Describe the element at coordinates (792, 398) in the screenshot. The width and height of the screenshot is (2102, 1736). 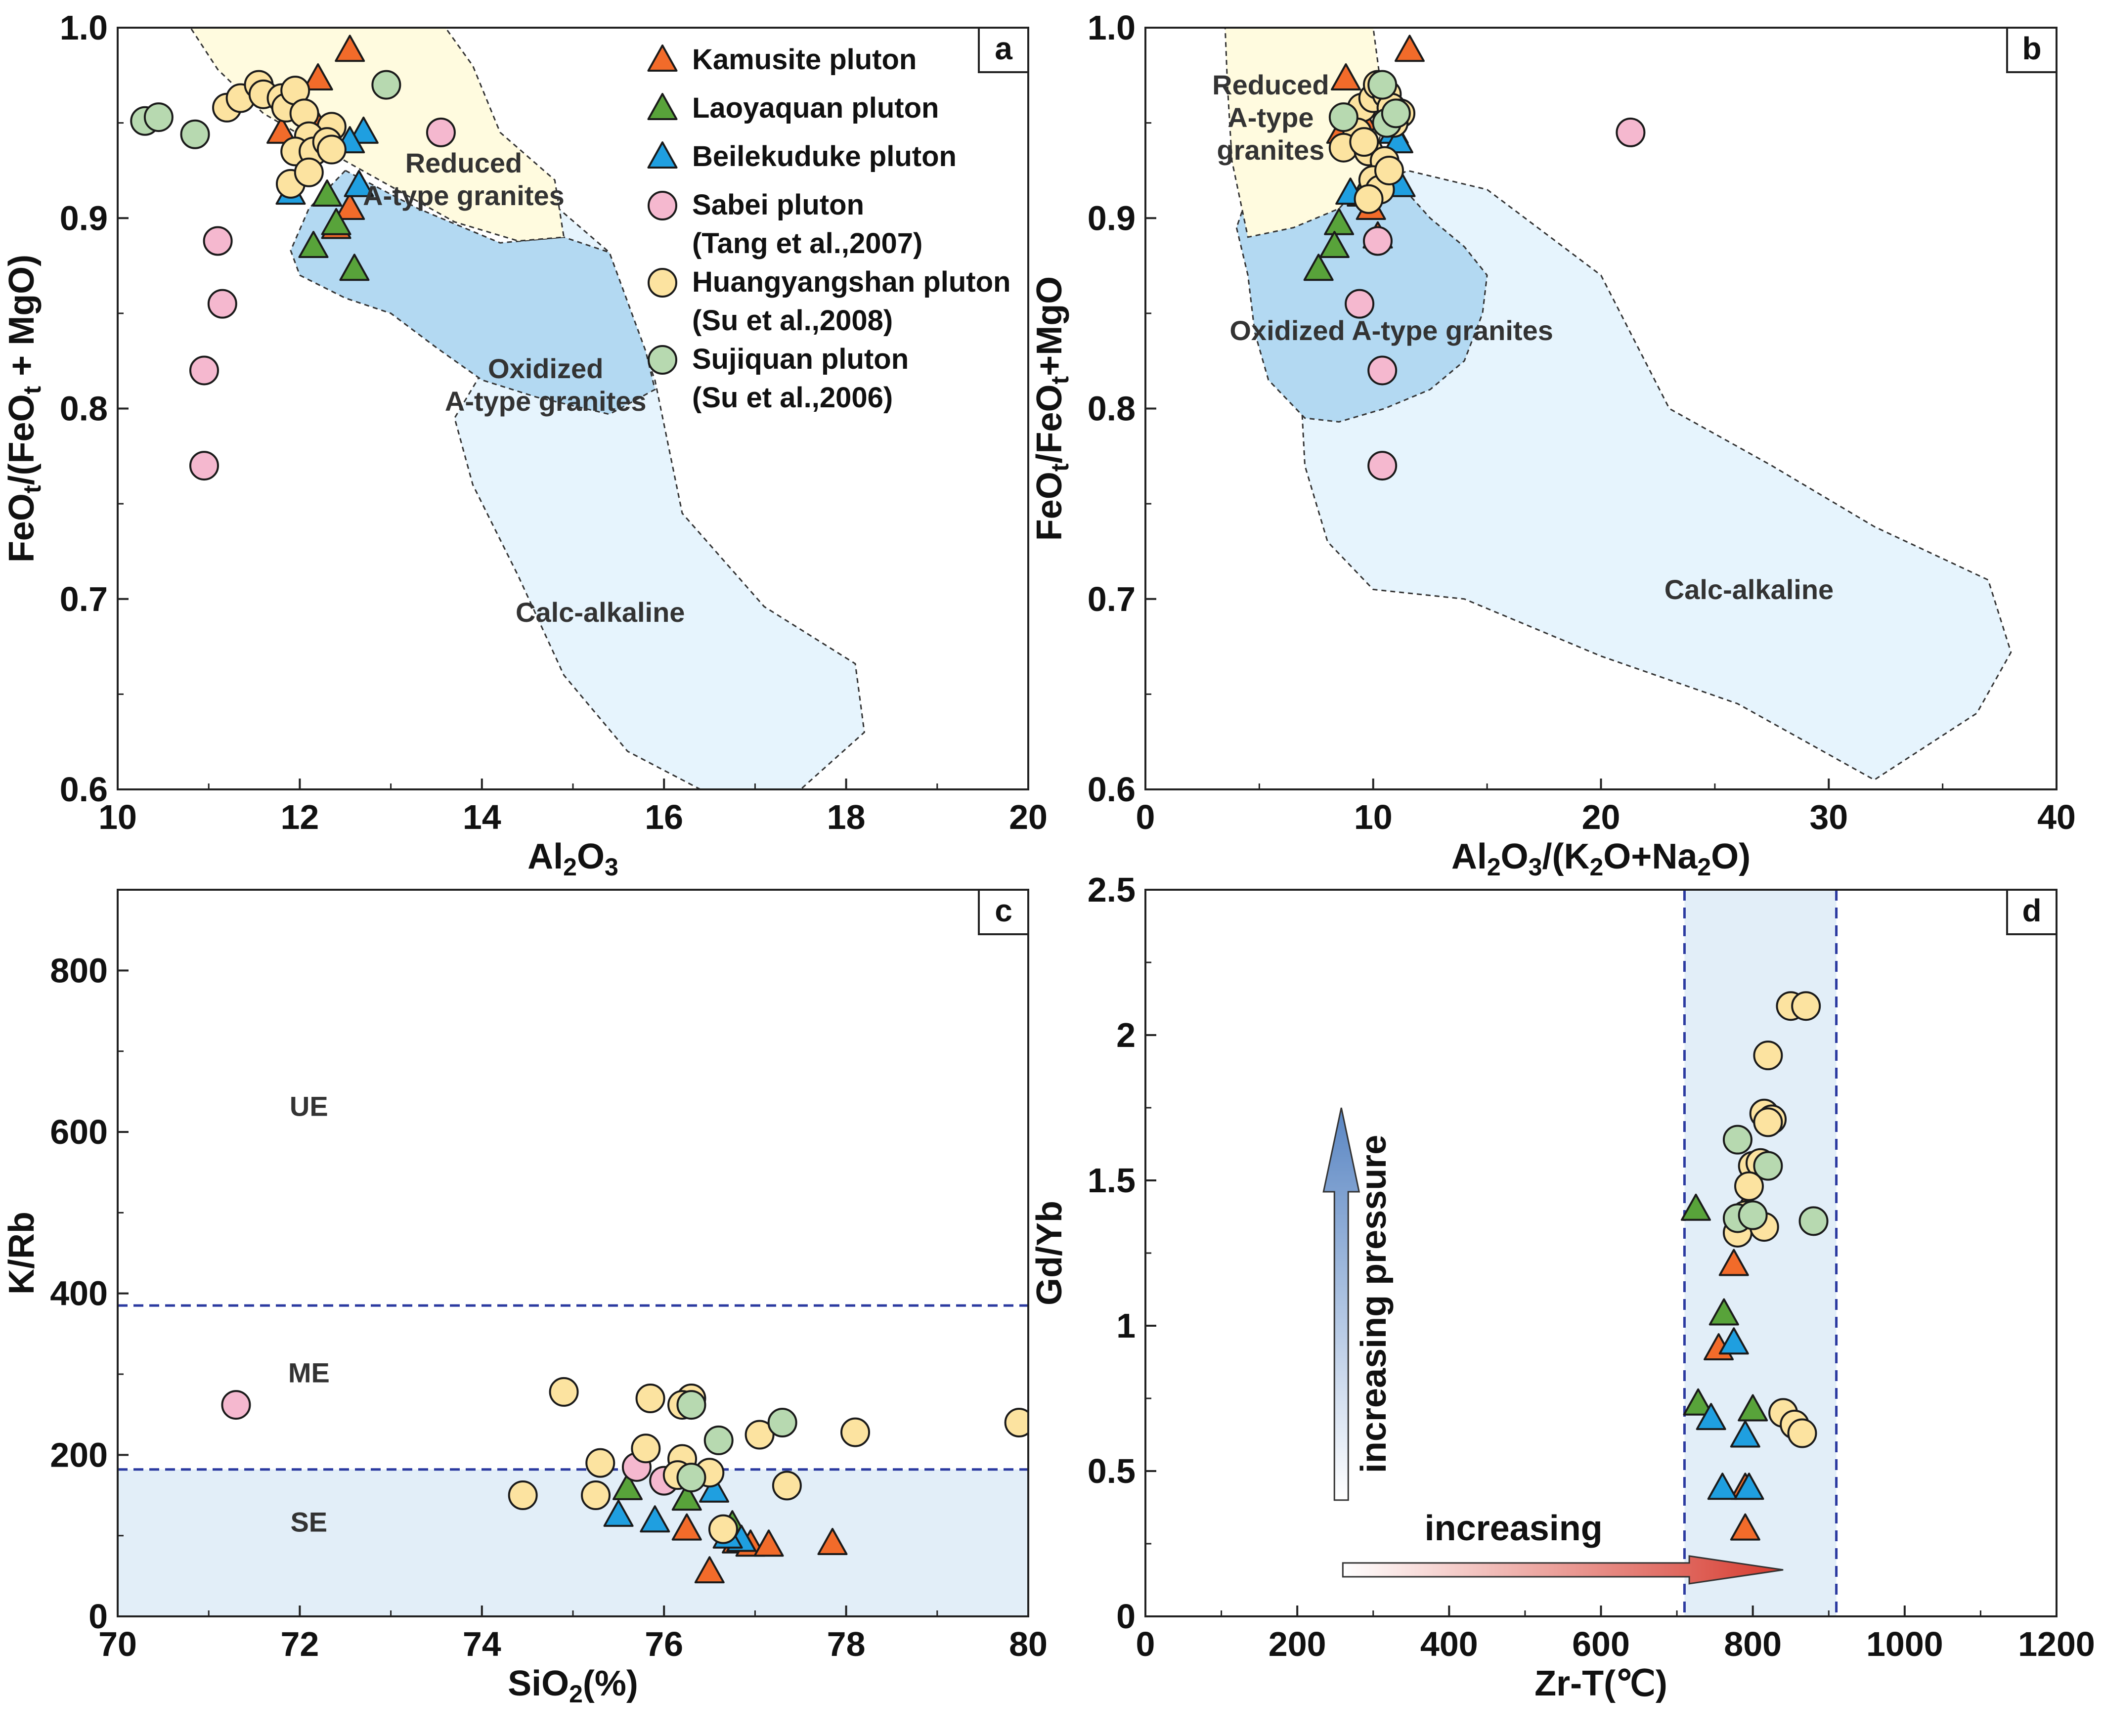
I see `legend-sublabel: (Su et al.,2006)` at that location.